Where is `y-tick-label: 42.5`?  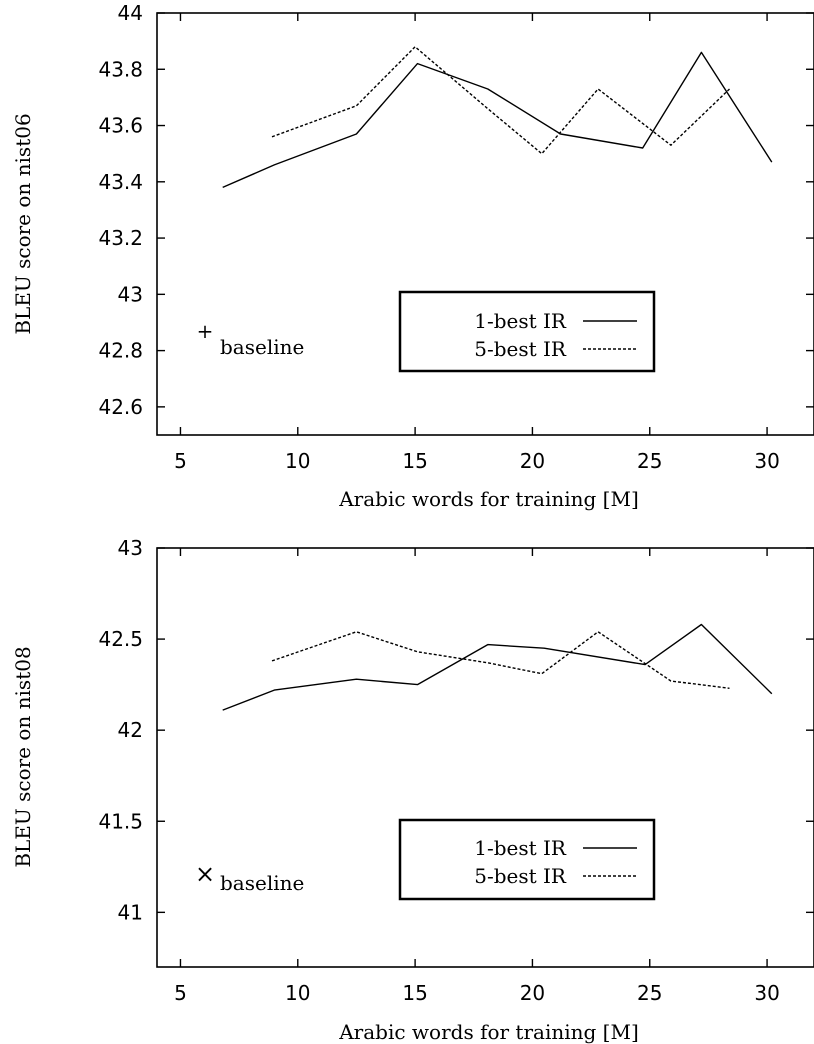
y-tick-label: 42.5 is located at coordinates (120, 639).